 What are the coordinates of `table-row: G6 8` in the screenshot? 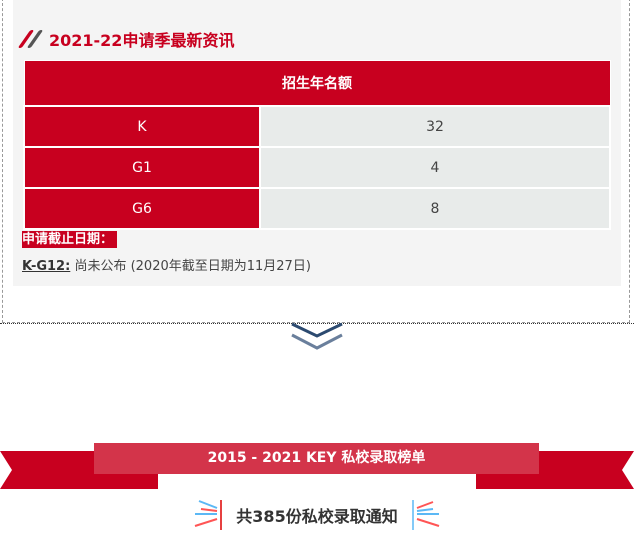 It's located at (317, 208).